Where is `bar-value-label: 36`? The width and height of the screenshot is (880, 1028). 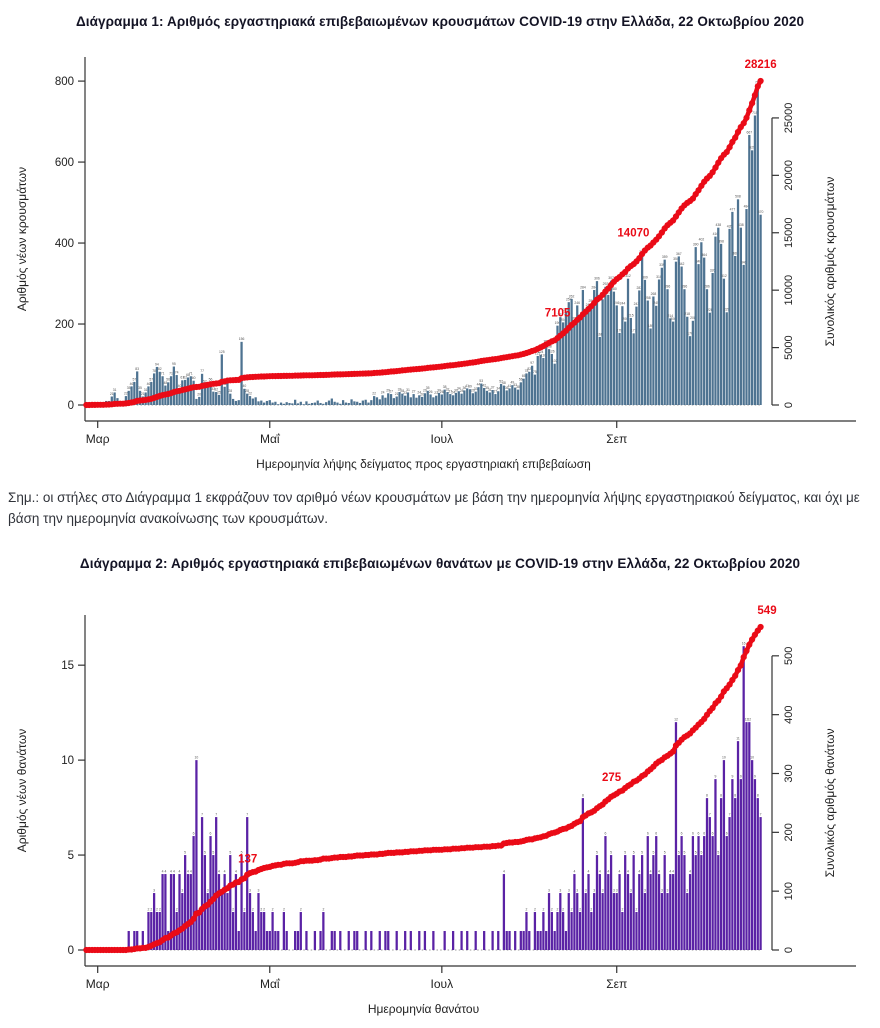 bar-value-label: 36 is located at coordinates (507, 388).